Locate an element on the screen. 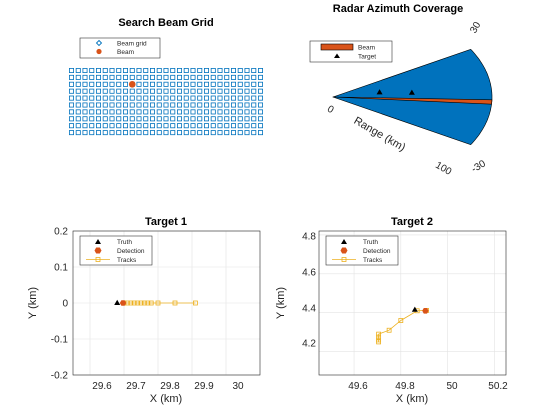 Image resolution: width=560 pixels, height=420 pixels. legend-box is located at coordinates (116, 250).